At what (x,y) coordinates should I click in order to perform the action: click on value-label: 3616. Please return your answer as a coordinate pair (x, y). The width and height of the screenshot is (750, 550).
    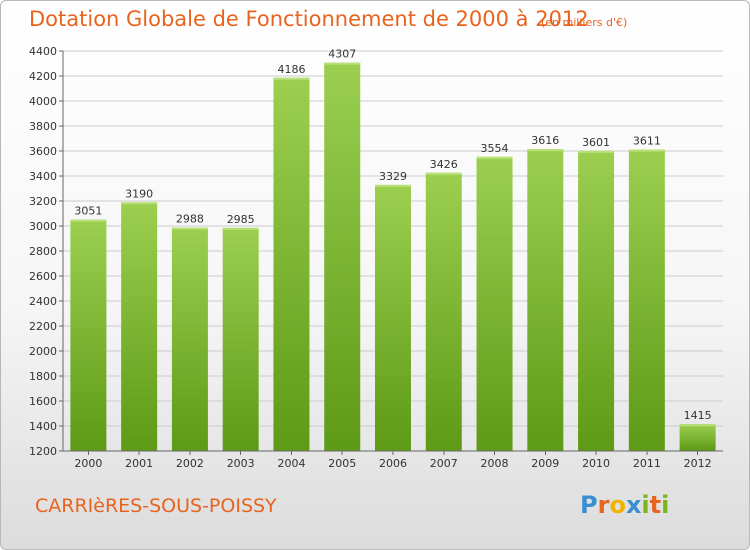
    Looking at the image, I should click on (545, 140).